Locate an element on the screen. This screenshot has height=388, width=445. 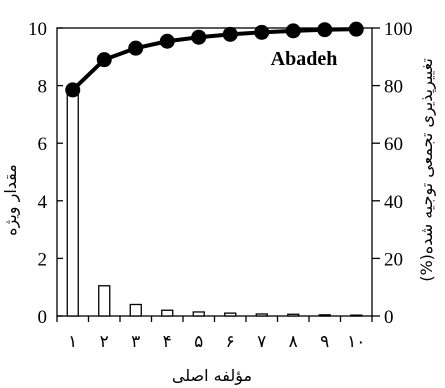
y-tick-label: 4 is located at coordinates (43, 202).